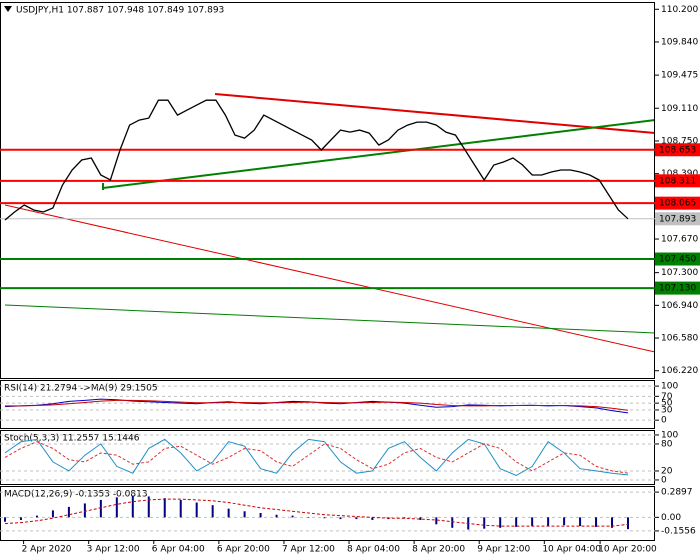  What do you see at coordinates (667, 471) in the screenshot?
I see `y-tick-label: 20` at bounding box center [667, 471].